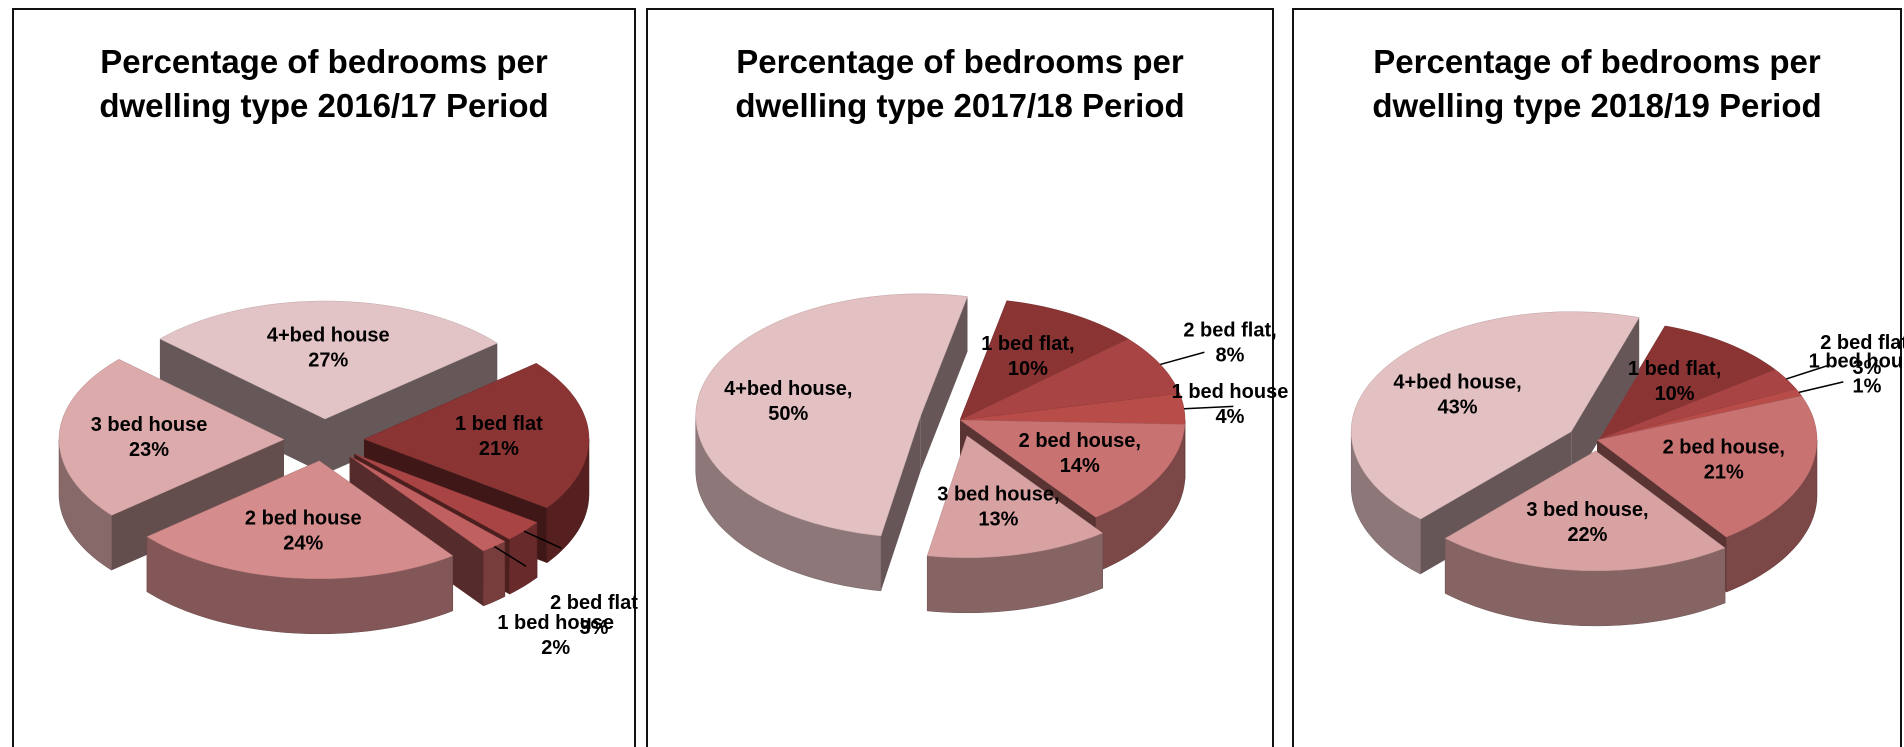  What do you see at coordinates (1587, 535) in the screenshot?
I see `data-label-value: 22%` at bounding box center [1587, 535].